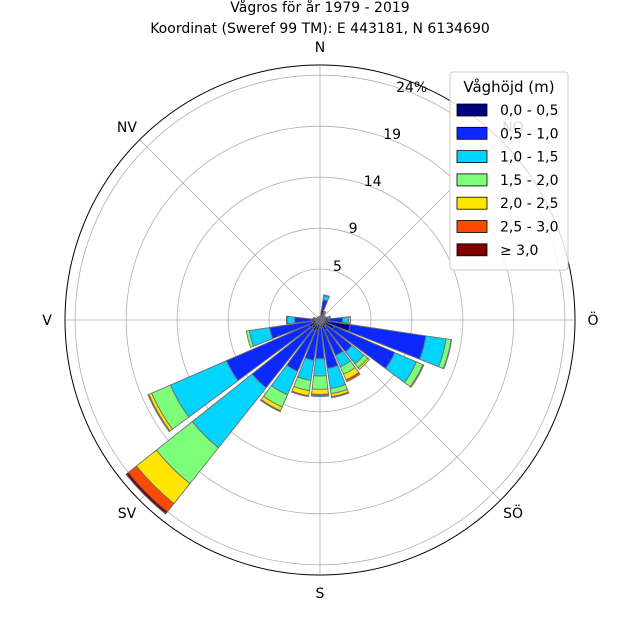 The image size is (640, 640). I want to click on legend-box, so click(509, 171).